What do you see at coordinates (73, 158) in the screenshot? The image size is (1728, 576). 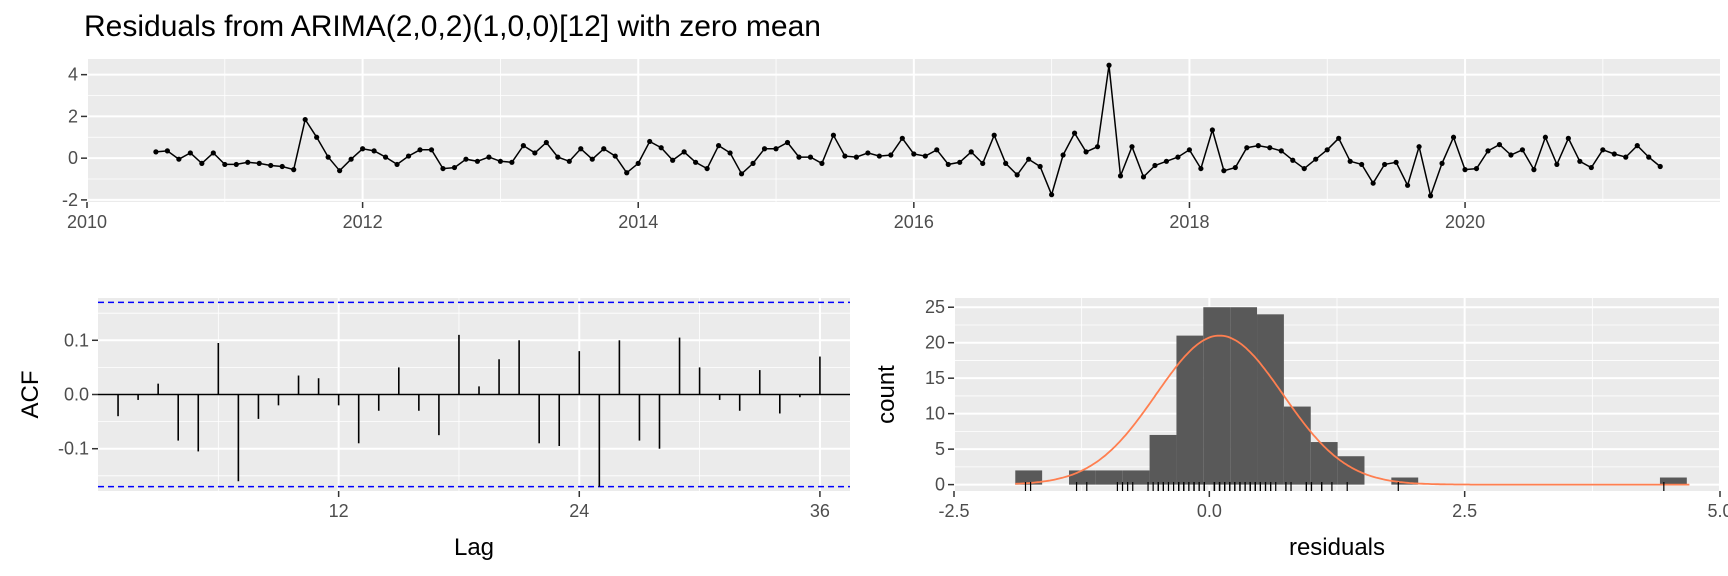 I see `ts-y-tick-label: 0` at bounding box center [73, 158].